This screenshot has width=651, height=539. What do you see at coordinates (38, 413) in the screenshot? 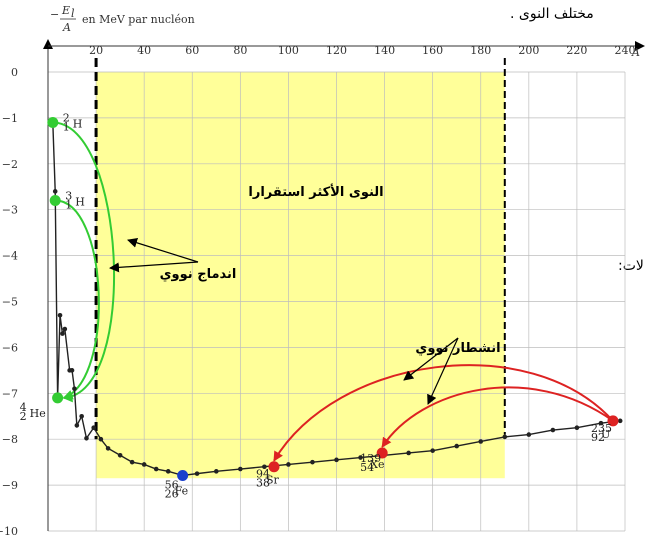
I see `isotope-symbol: He` at bounding box center [38, 413].